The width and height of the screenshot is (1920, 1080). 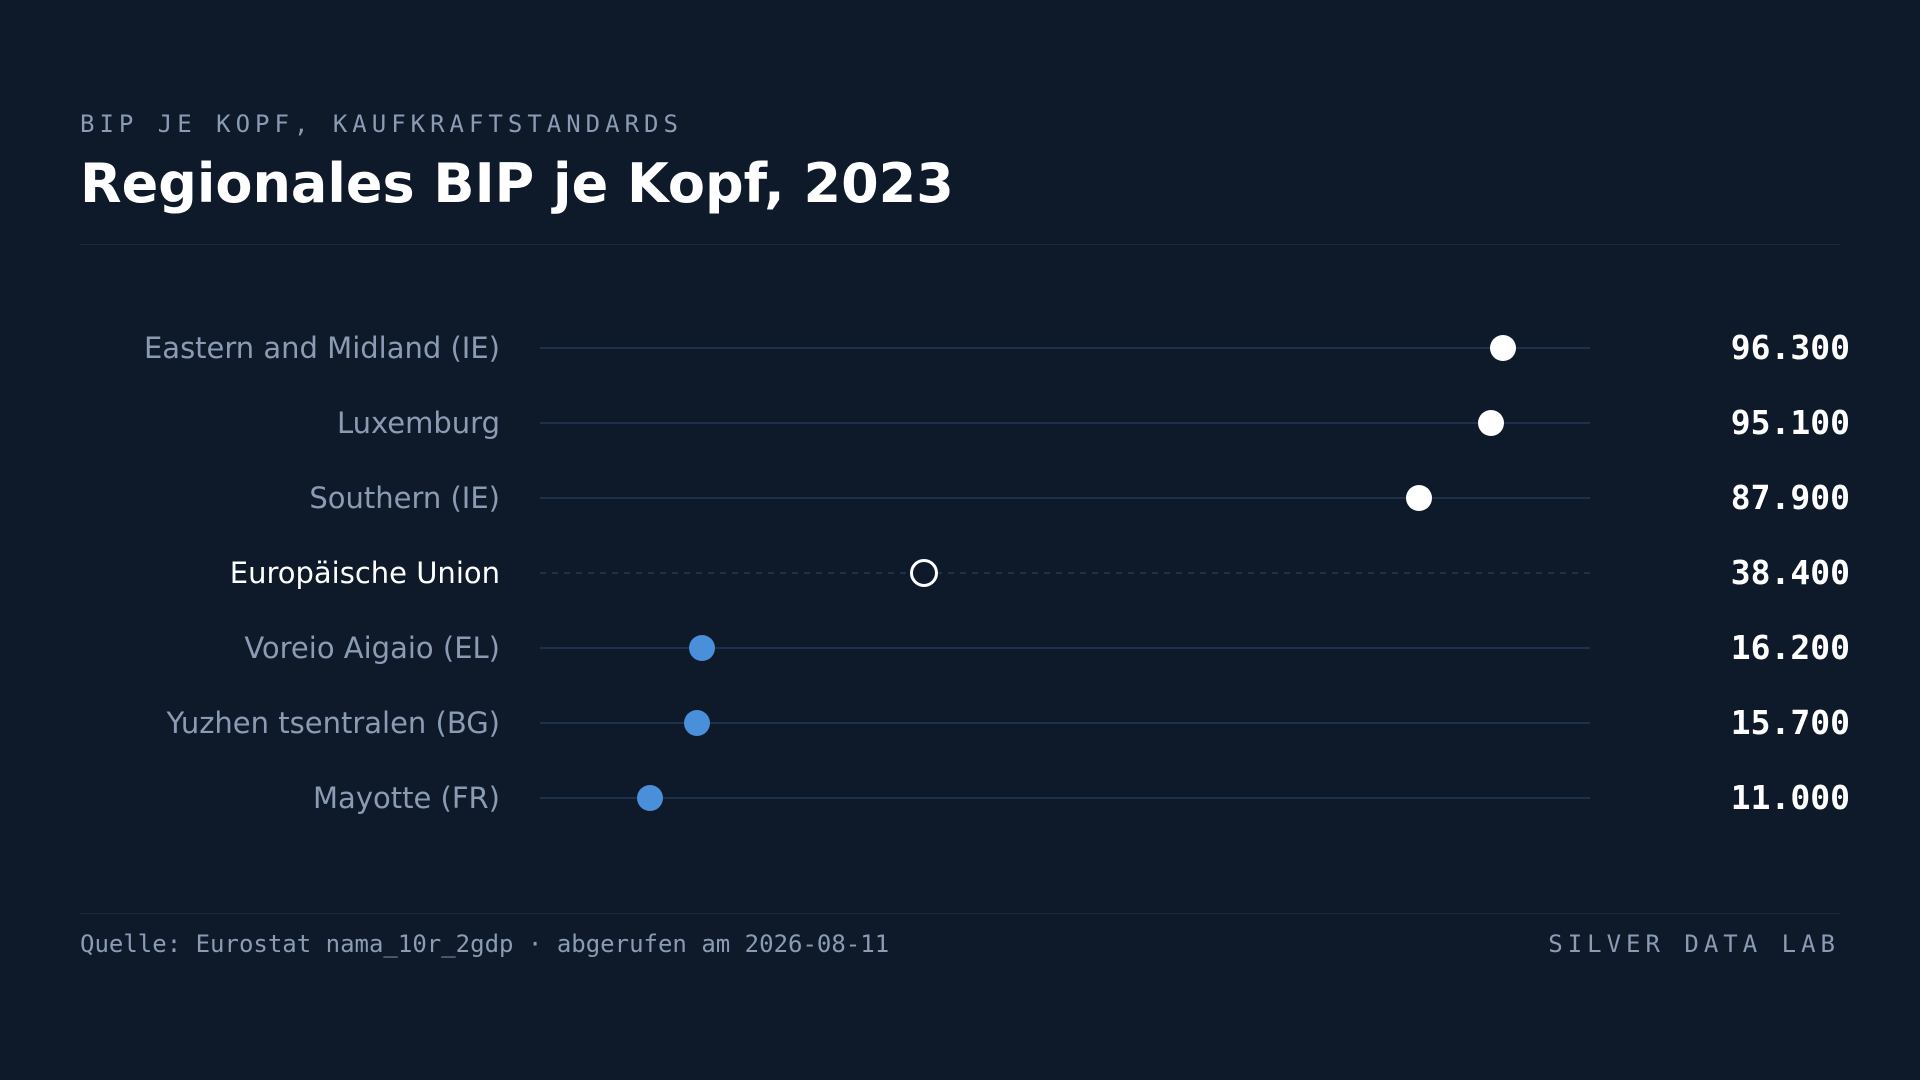 I want to click on value-label: 87.900, so click(x=1790, y=497).